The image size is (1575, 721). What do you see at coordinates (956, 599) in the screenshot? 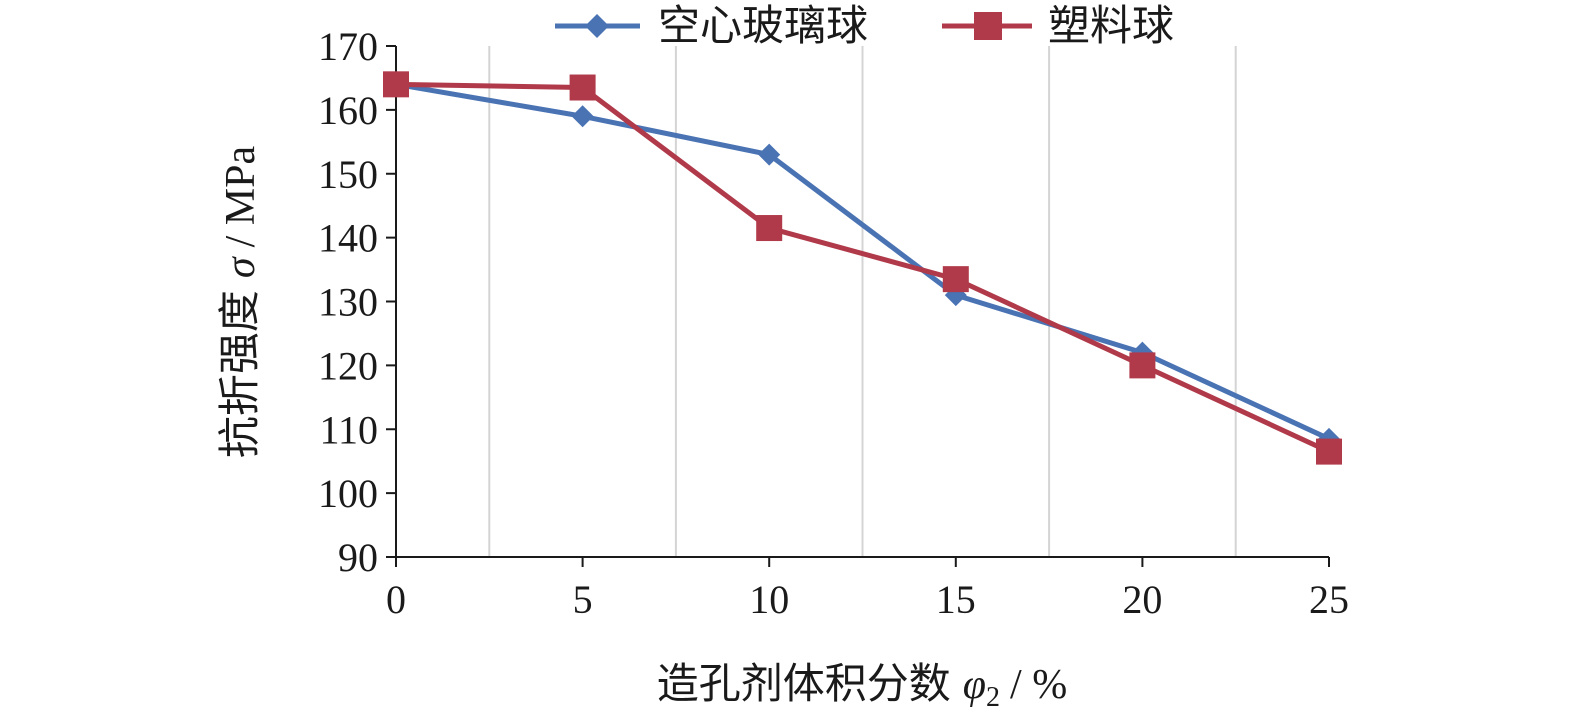
I see `x-tick-label: 15` at bounding box center [956, 599].